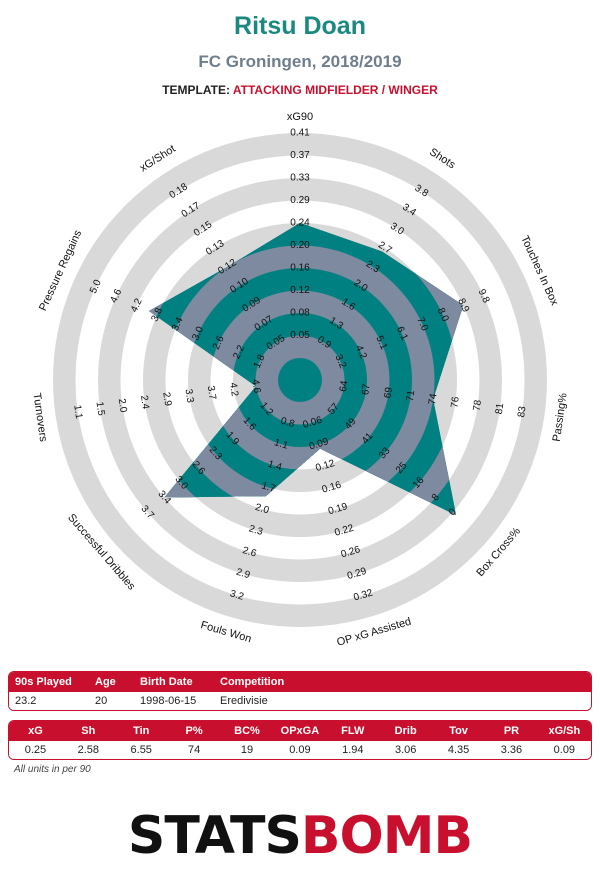  Describe the element at coordinates (300, 682) in the screenshot. I see `profile-header-row: 90s Played Age Birth Date Competition` at that location.